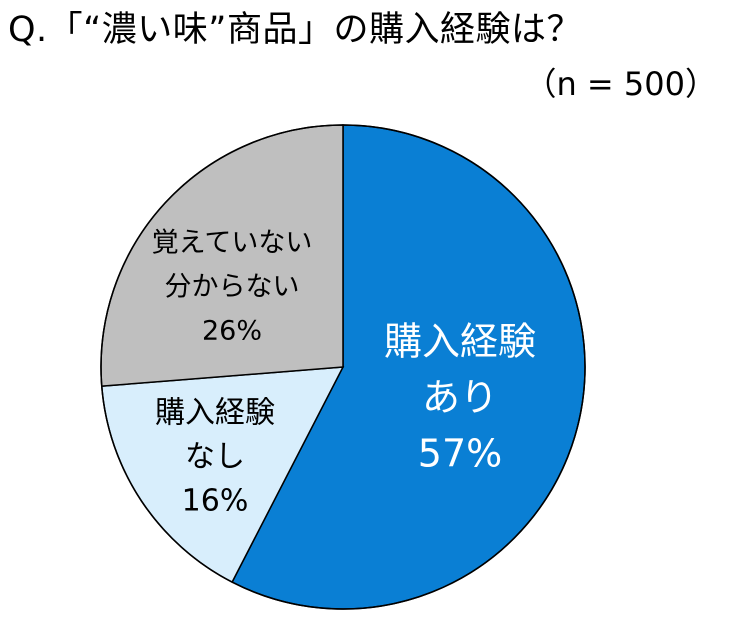 Image resolution: width=735 pixels, height=620 pixels. What do you see at coordinates (215, 501) in the screenshot?
I see `slice-percent-label: 16%` at bounding box center [215, 501].